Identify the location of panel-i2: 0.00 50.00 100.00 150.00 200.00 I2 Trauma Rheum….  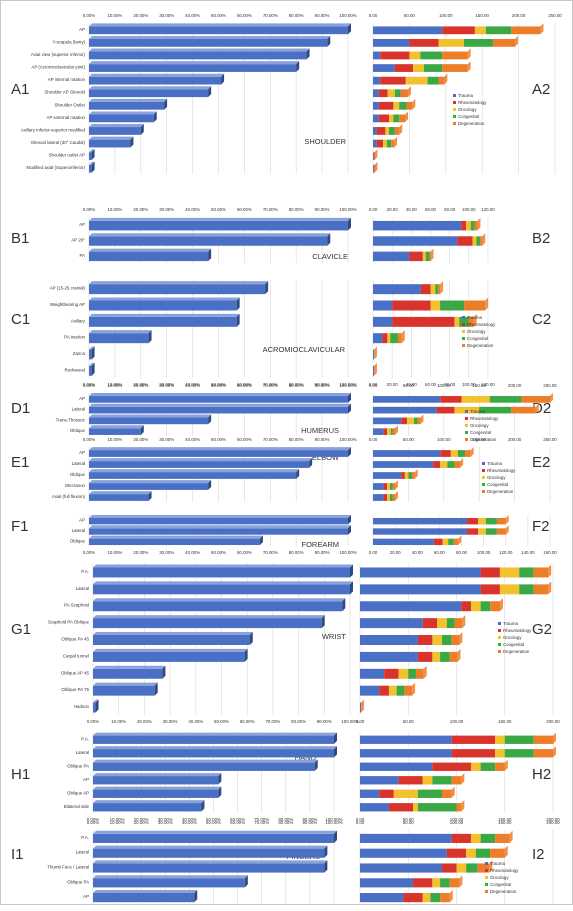
(458, 862).